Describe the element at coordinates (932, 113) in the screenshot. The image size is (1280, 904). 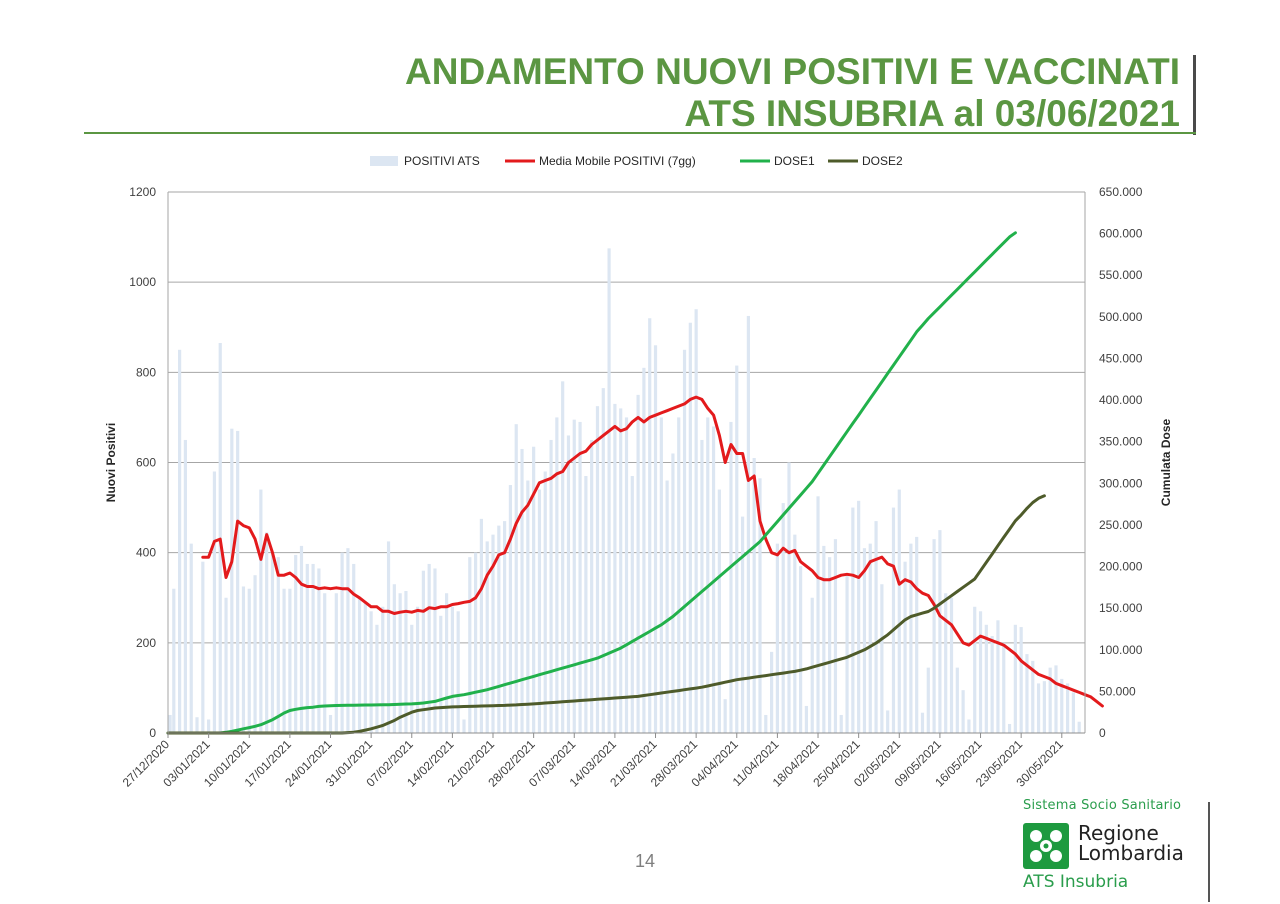
I see `chart-title-line2: ATS INSUBRIA al 03/06/2021` at that location.